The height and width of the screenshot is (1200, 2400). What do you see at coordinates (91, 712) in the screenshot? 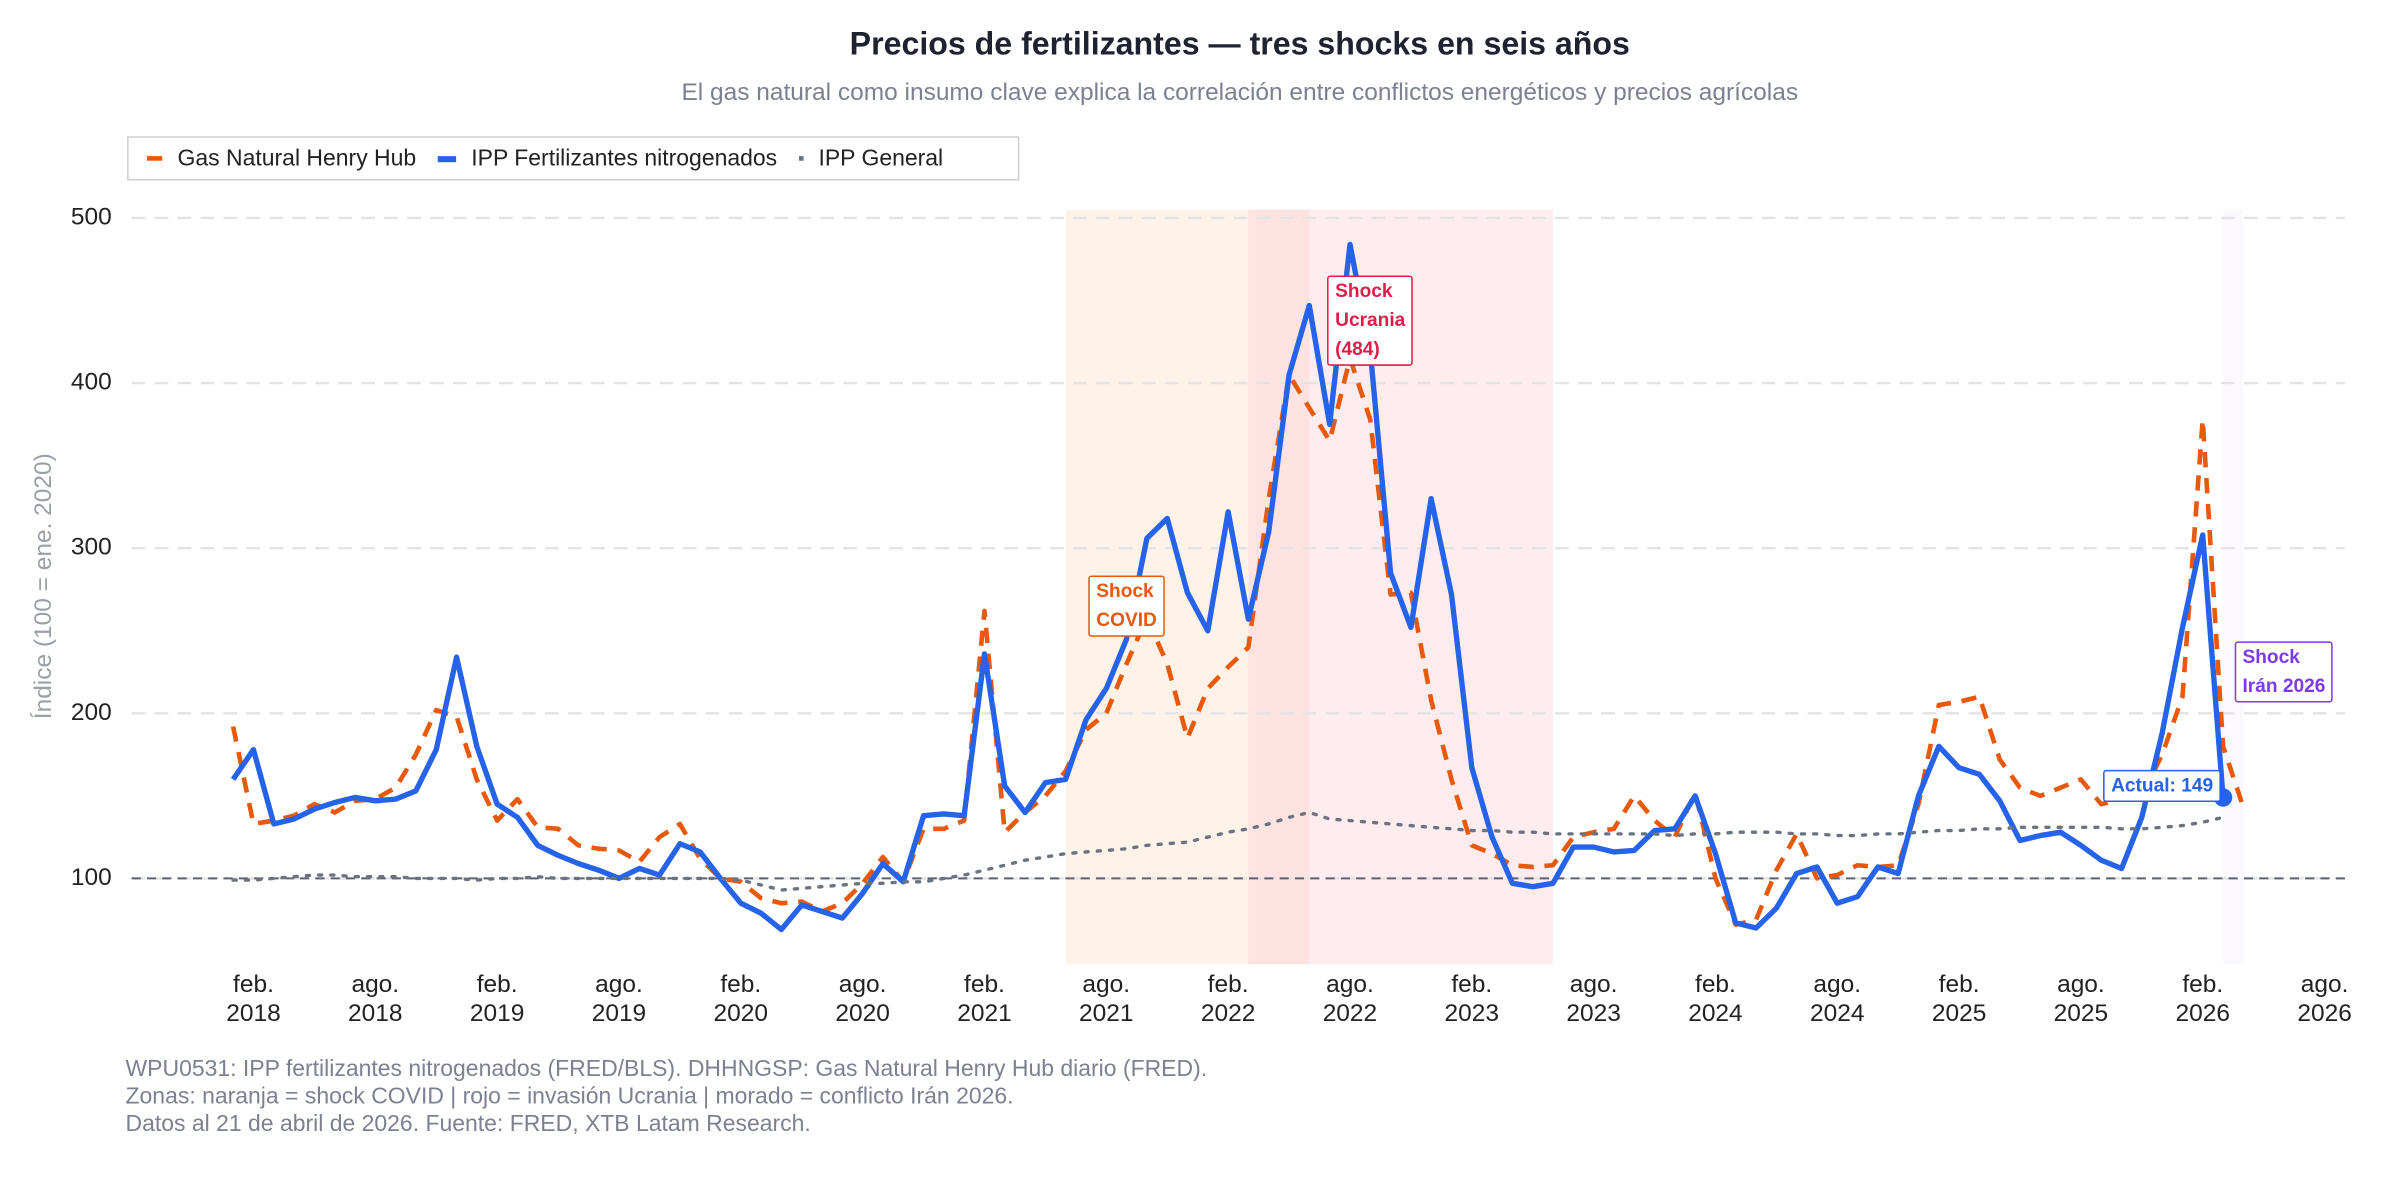
I see `y-tick-label: 200` at bounding box center [91, 712].